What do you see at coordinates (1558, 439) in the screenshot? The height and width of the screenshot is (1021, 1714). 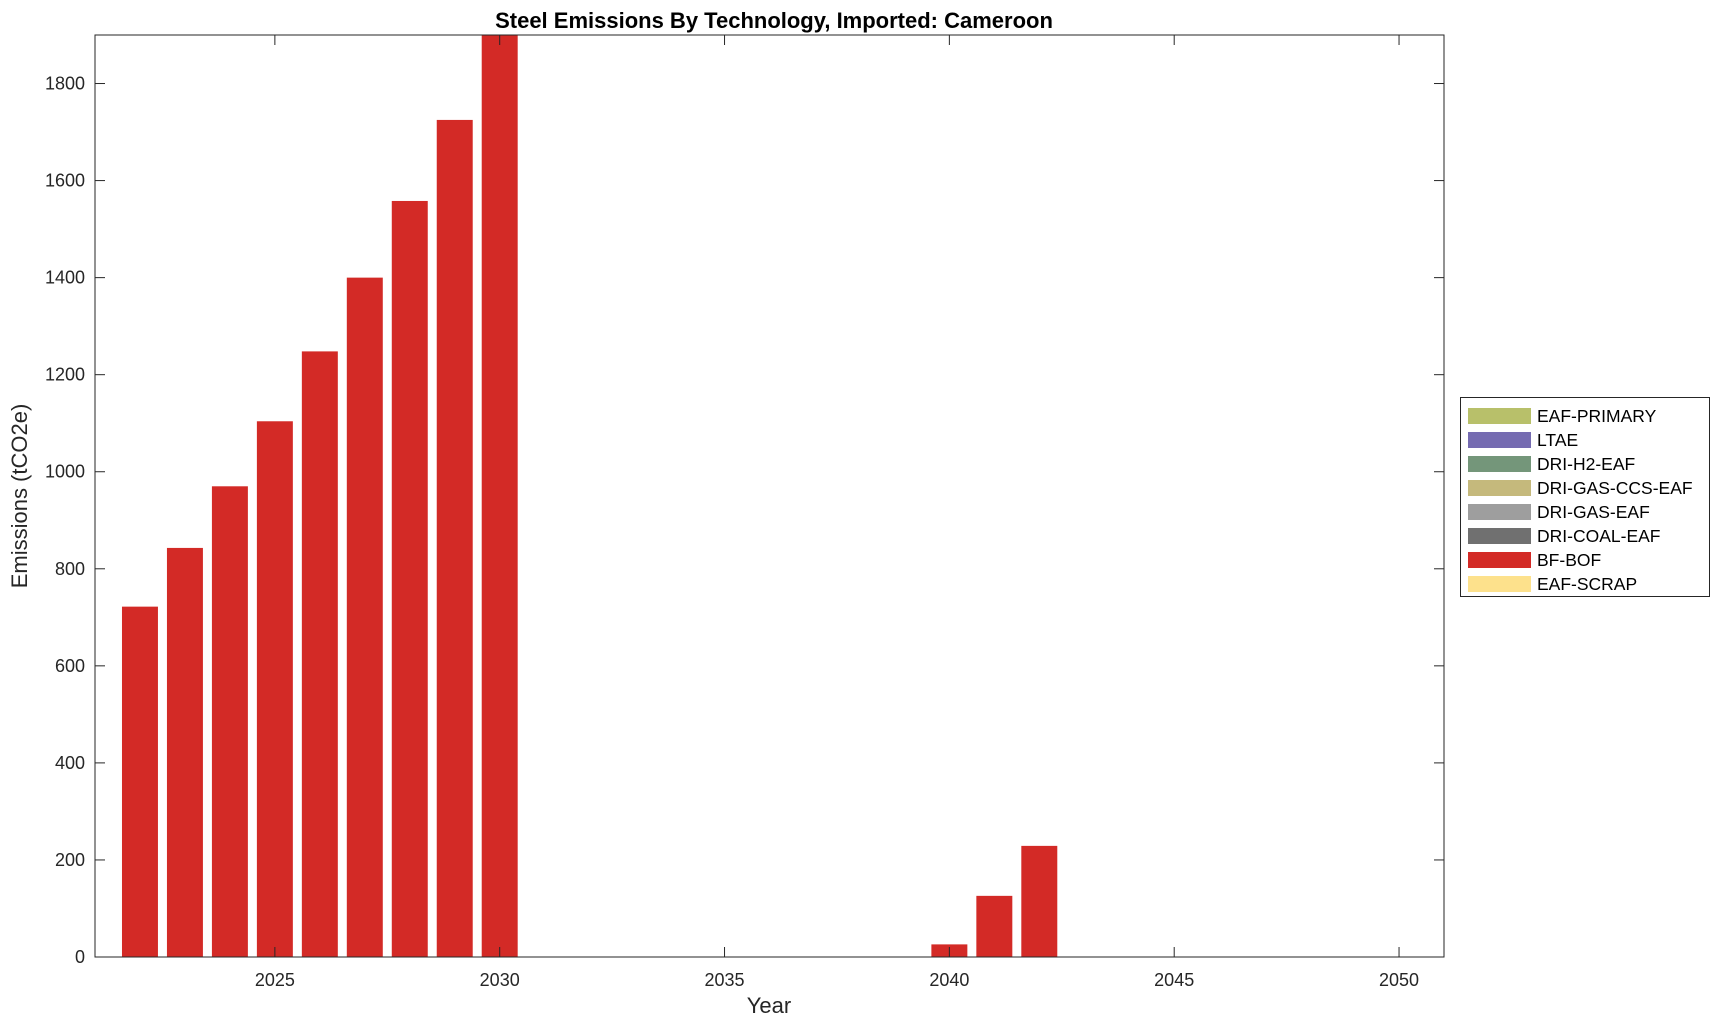 I see `legend-label: LTAE` at bounding box center [1558, 439].